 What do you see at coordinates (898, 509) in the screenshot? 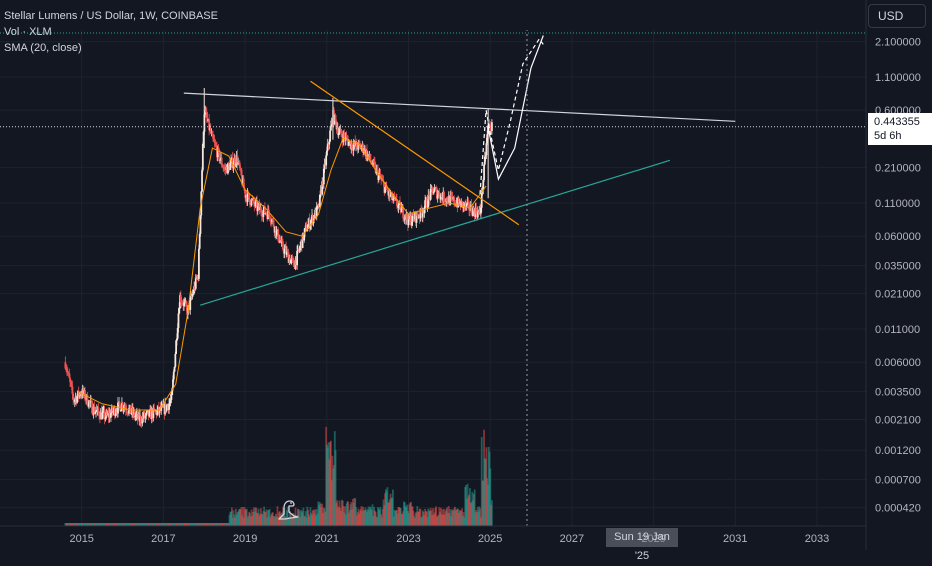
I see `y-tick-label: 0.000420` at bounding box center [898, 509].